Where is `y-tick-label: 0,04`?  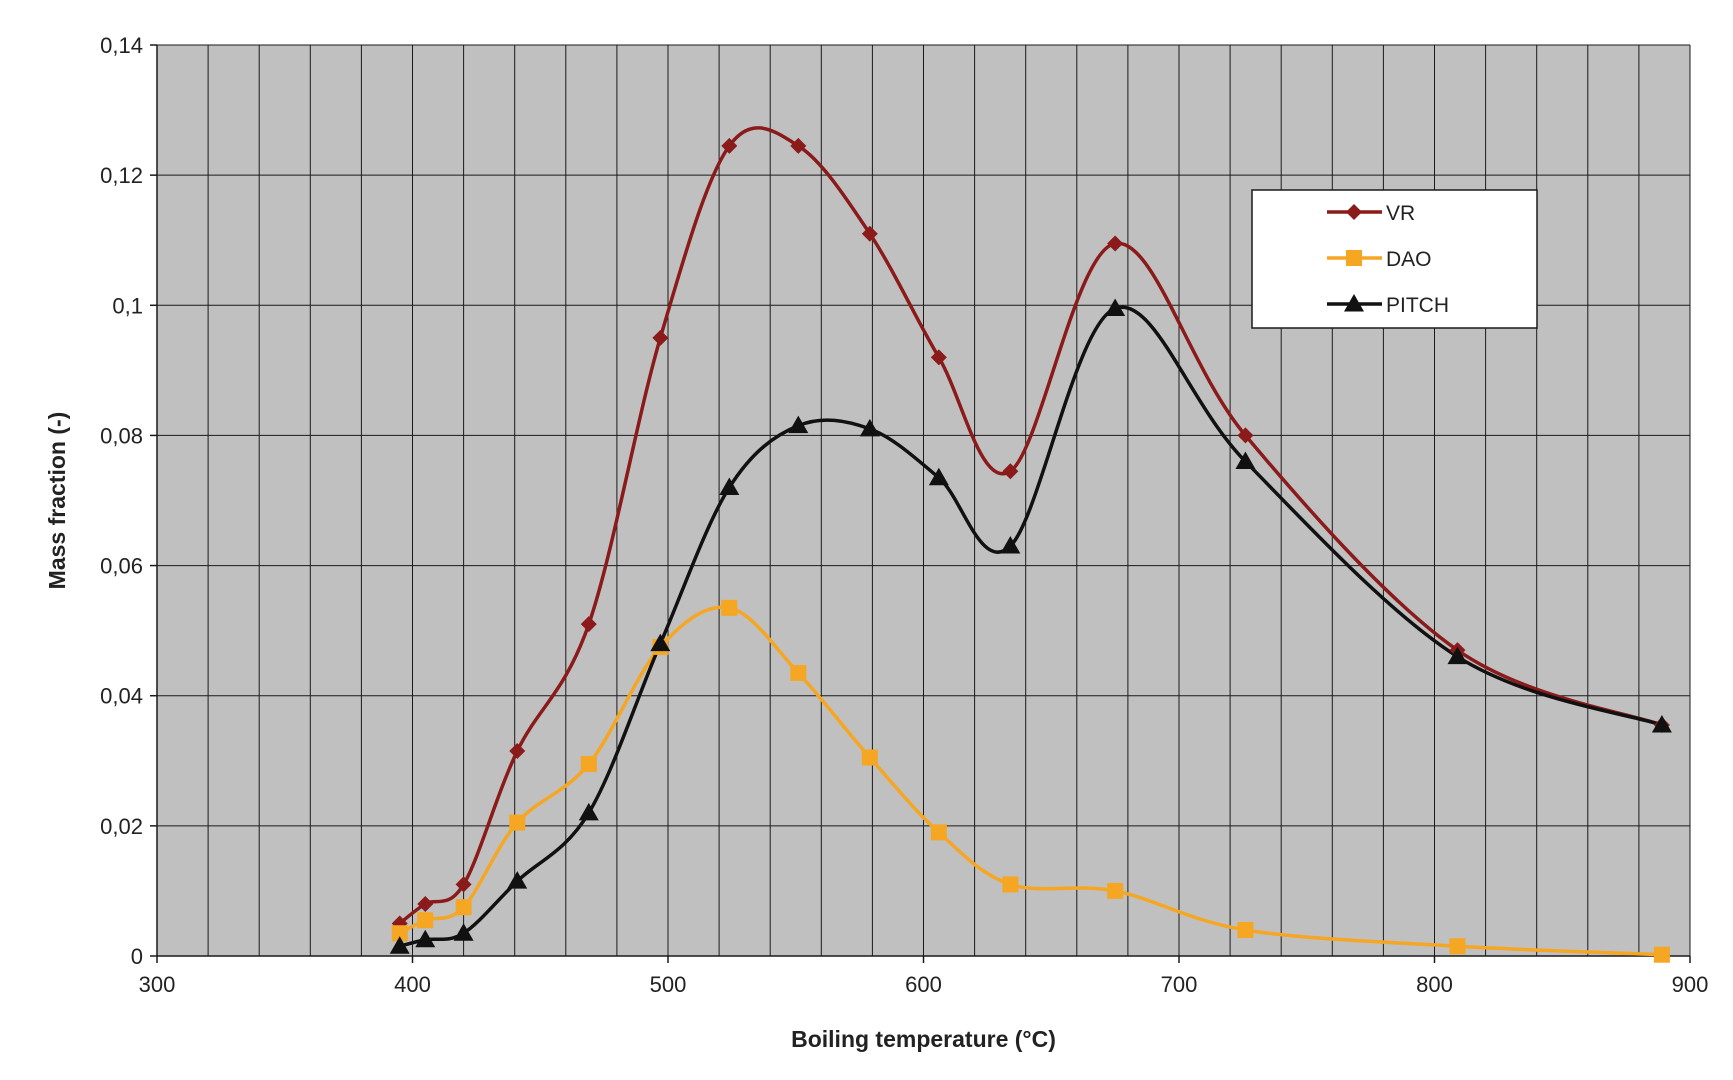 y-tick-label: 0,04 is located at coordinates (121, 696).